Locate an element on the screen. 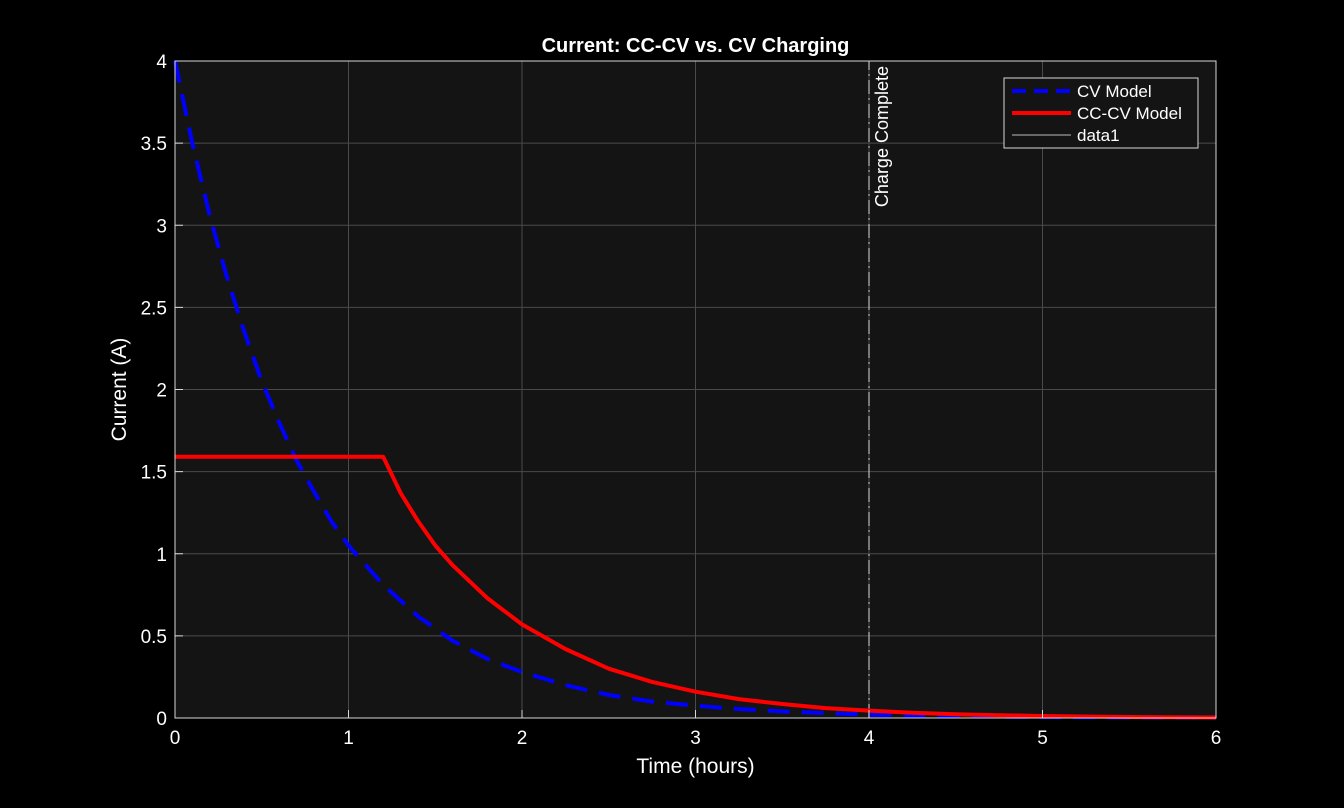 The width and height of the screenshot is (1344, 808). x-tick-label: 5 is located at coordinates (1042, 738).